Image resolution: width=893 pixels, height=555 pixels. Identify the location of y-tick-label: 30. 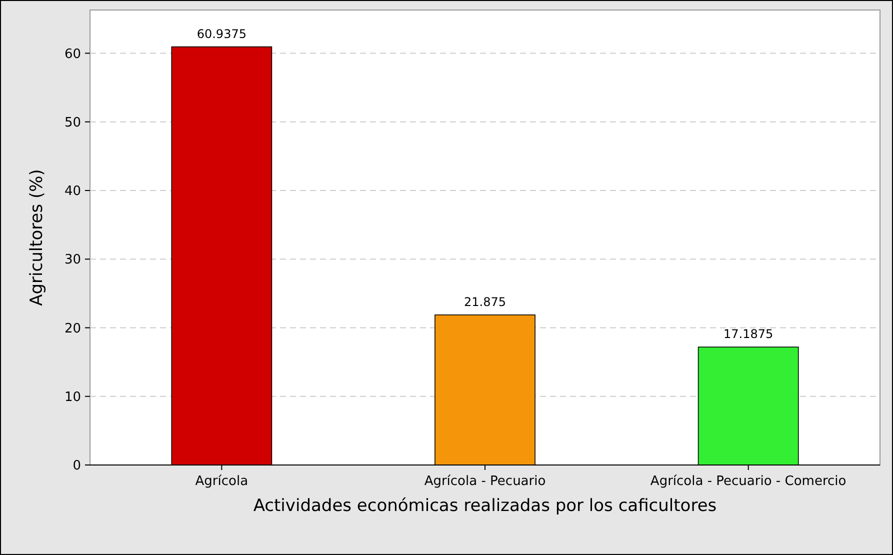
(72, 260).